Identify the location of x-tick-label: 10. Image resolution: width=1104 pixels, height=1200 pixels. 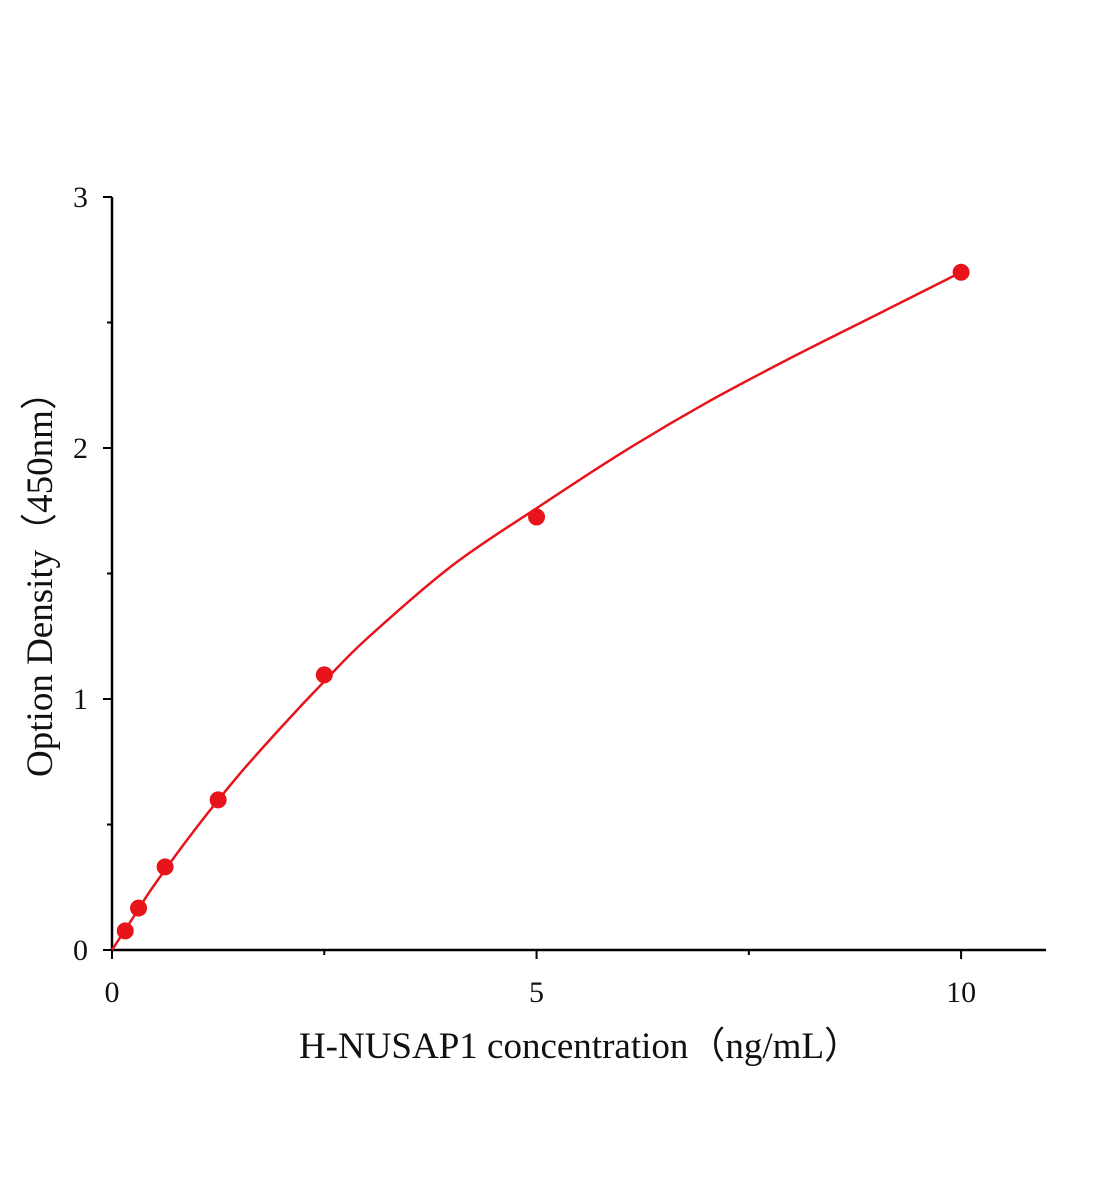
(961, 992).